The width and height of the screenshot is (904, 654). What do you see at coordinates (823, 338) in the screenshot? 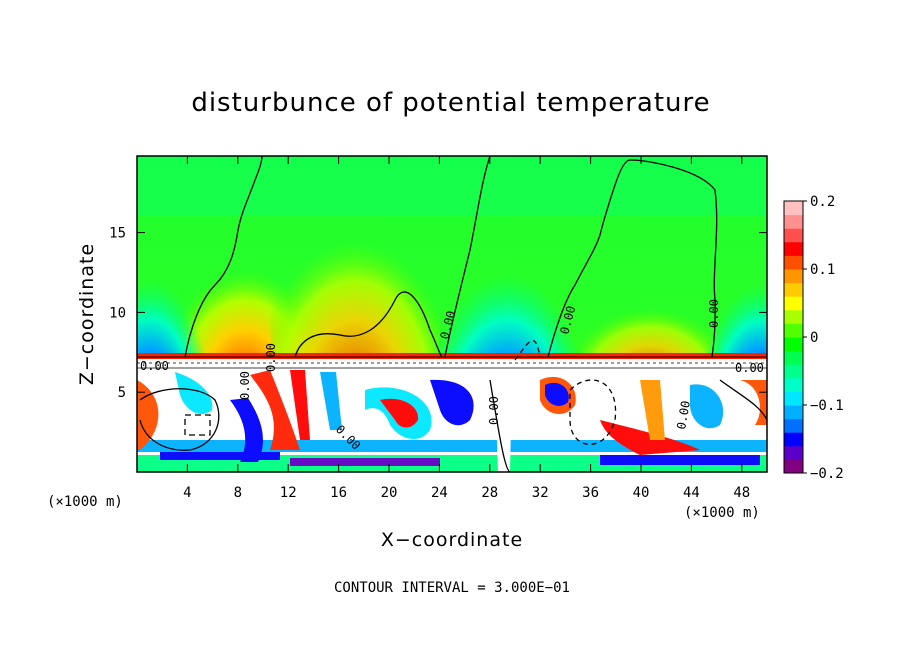
I see `colorbar-ticks: 0.2 0.1 0 −0.1 −0.2` at bounding box center [823, 338].